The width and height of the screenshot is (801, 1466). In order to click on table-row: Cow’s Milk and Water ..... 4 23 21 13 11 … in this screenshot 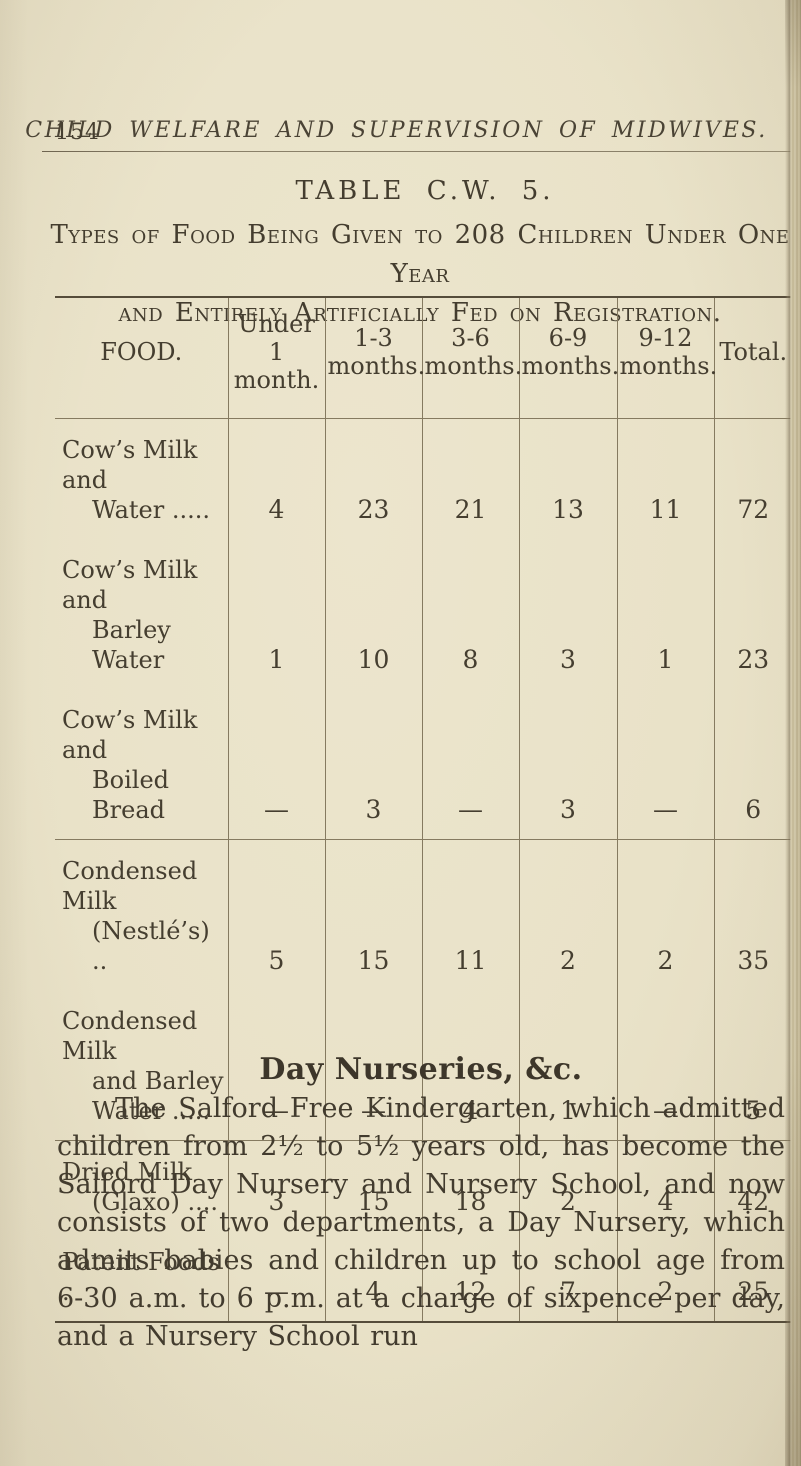, I will do `click(423, 478)`.